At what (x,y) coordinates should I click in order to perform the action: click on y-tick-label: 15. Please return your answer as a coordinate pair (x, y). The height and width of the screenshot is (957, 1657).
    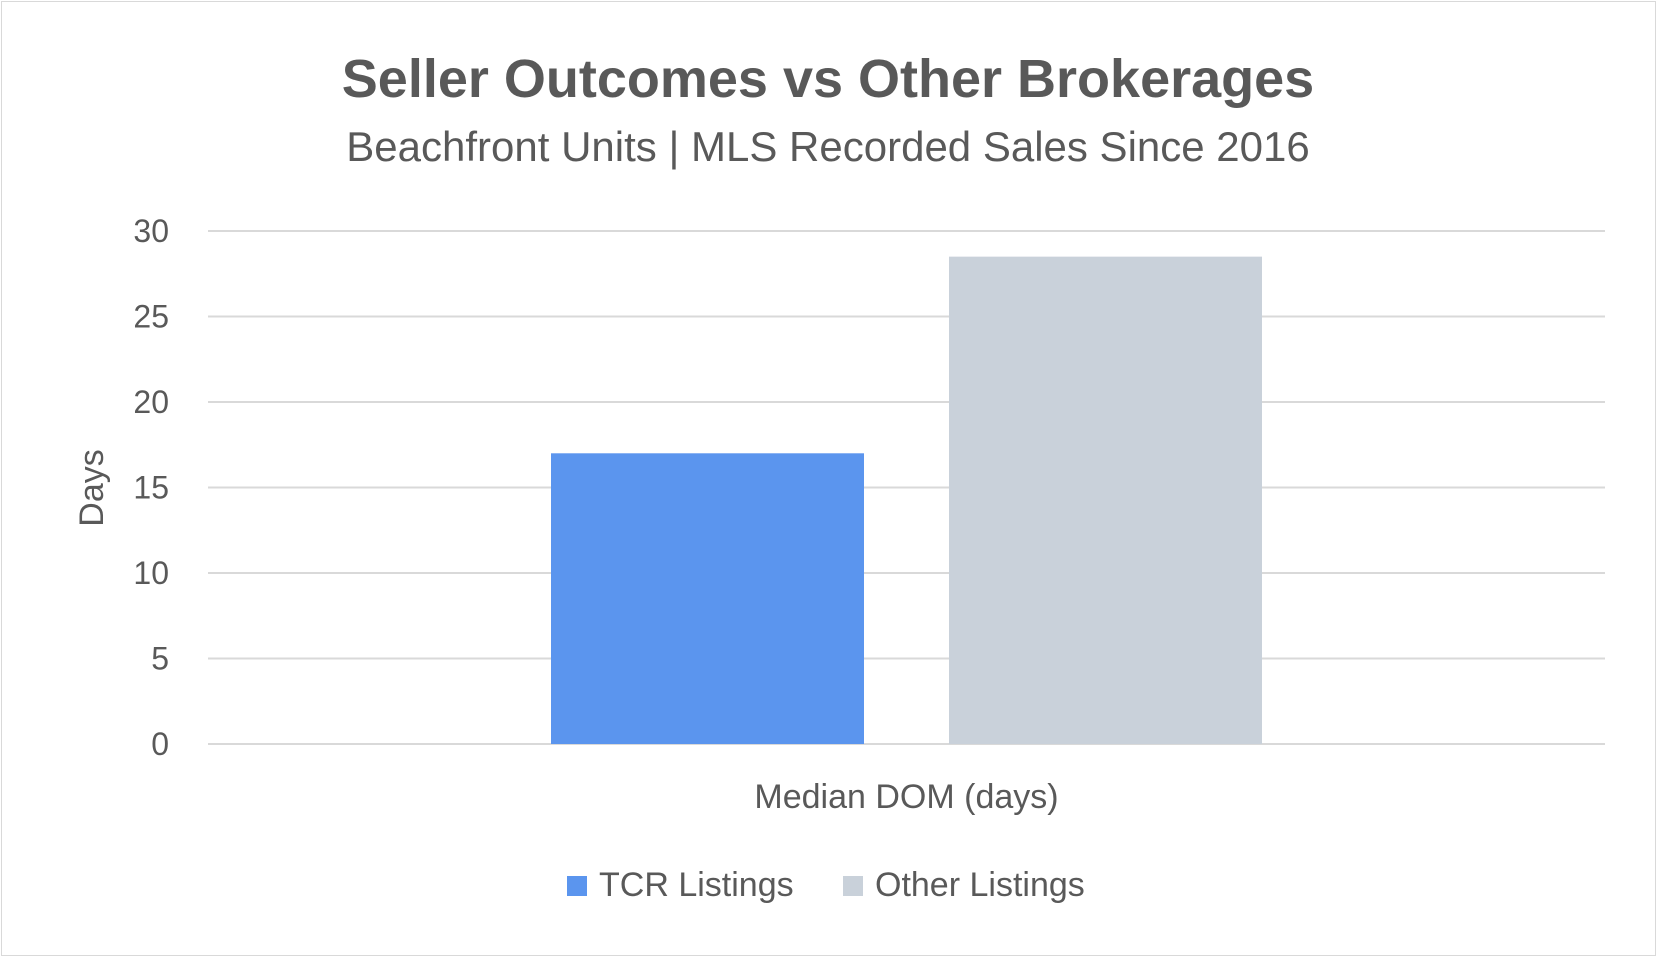
    Looking at the image, I should click on (151, 488).